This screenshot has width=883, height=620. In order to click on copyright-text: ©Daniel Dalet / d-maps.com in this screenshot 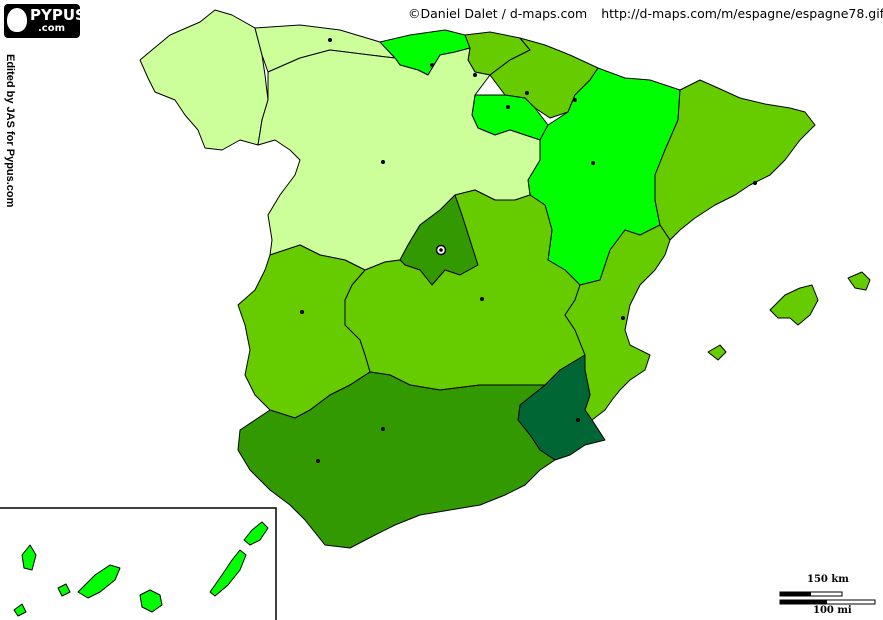, I will do `click(498, 13)`.